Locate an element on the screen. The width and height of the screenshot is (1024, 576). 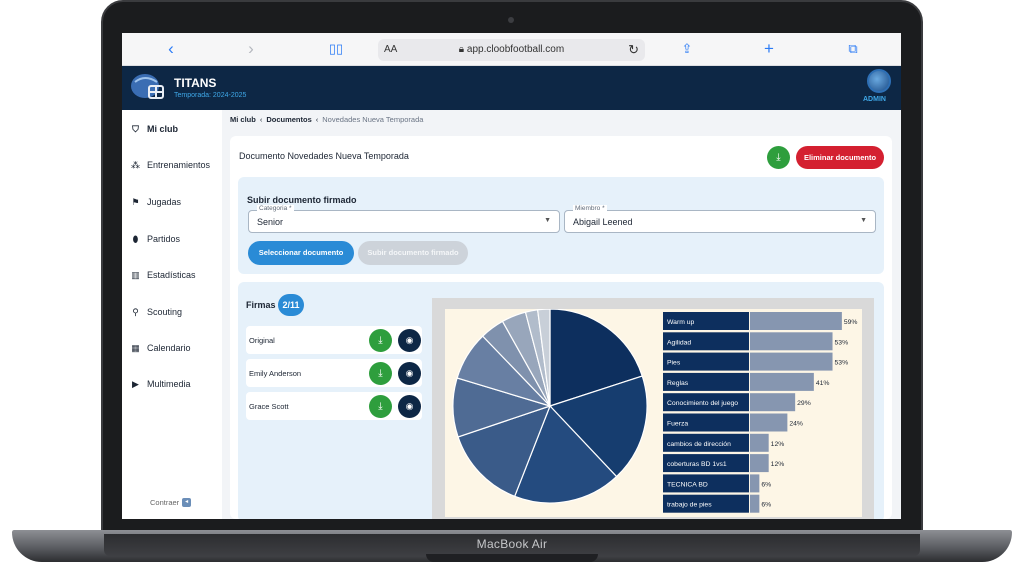
sidebar-item-calendario: ▦ Calendario is located at coordinates (160, 348).